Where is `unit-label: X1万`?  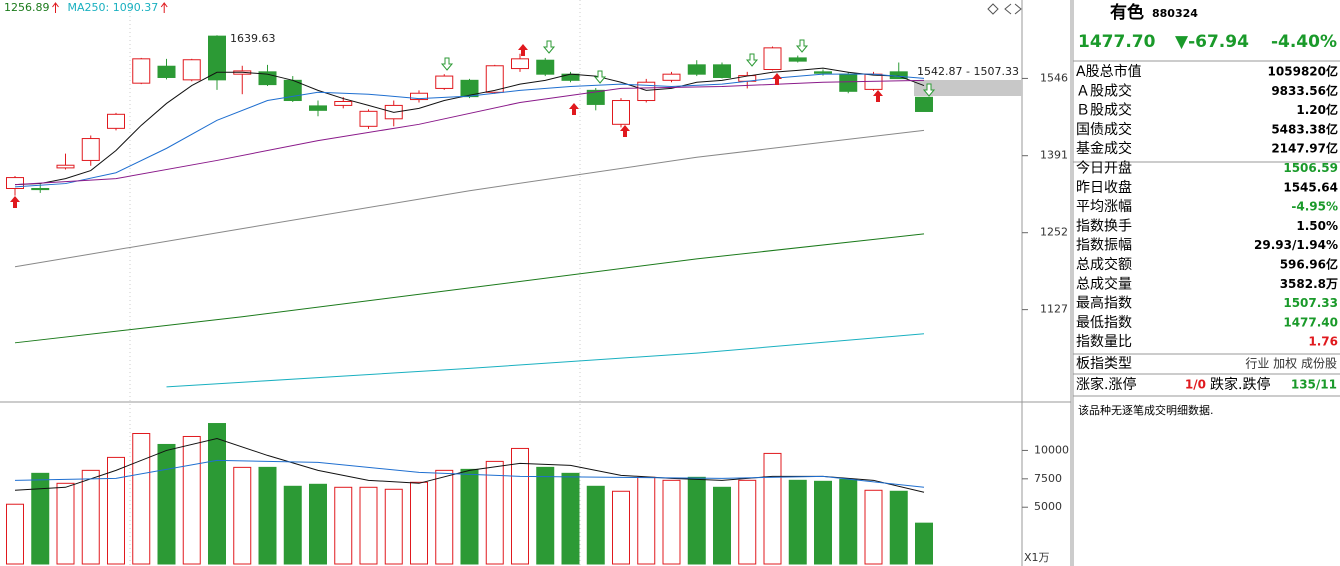
unit-label: X1万 is located at coordinates (1037, 557).